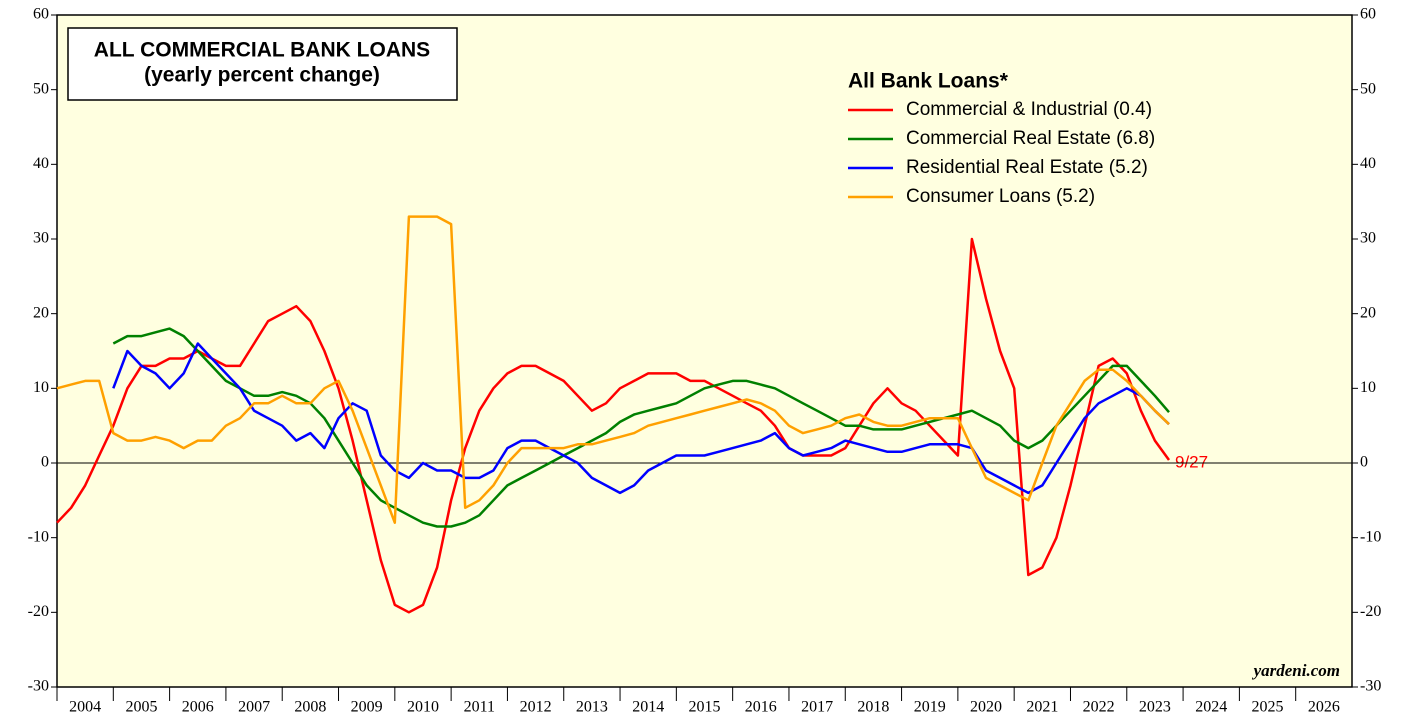 This screenshot has width=1419, height=719. I want to click on legend-title: All Bank Loans*, so click(928, 81).